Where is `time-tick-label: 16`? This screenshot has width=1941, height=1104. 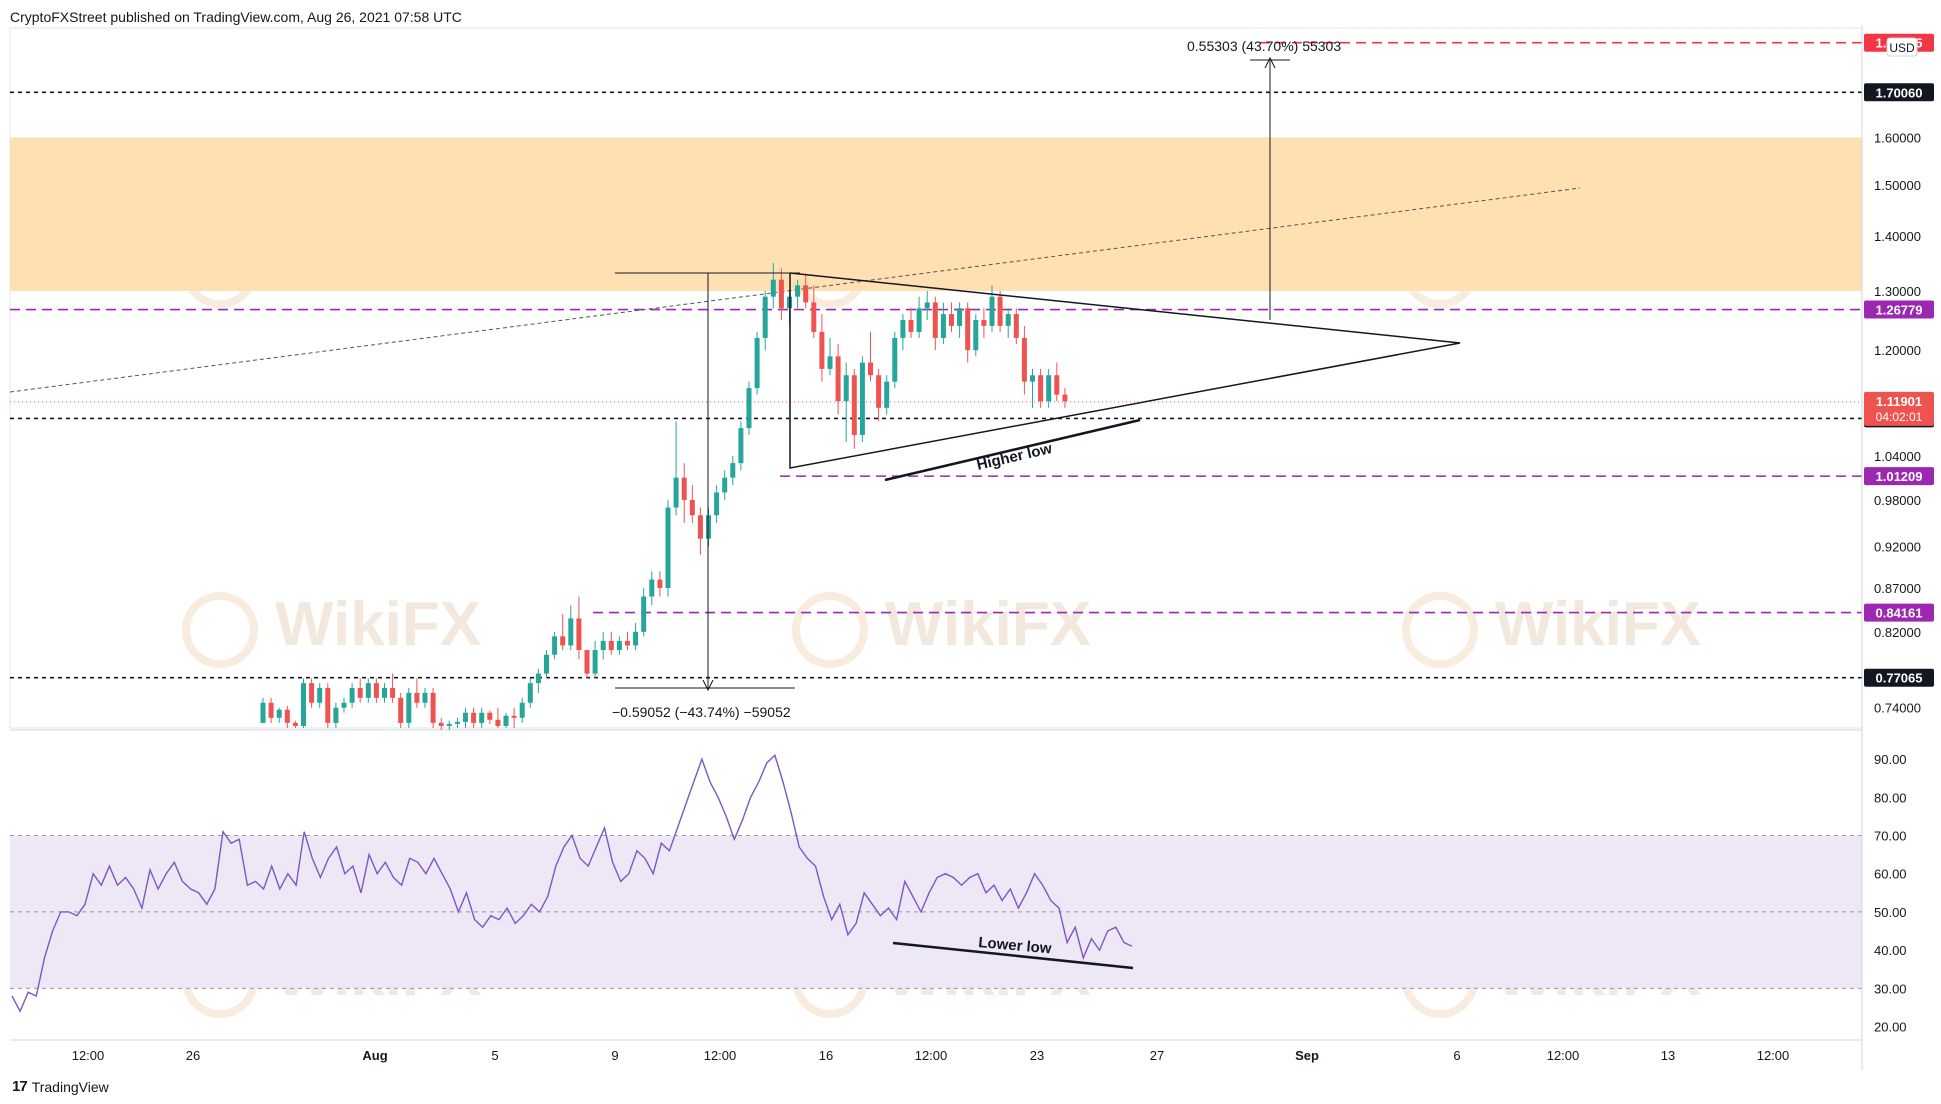
time-tick-label: 16 is located at coordinates (826, 1055).